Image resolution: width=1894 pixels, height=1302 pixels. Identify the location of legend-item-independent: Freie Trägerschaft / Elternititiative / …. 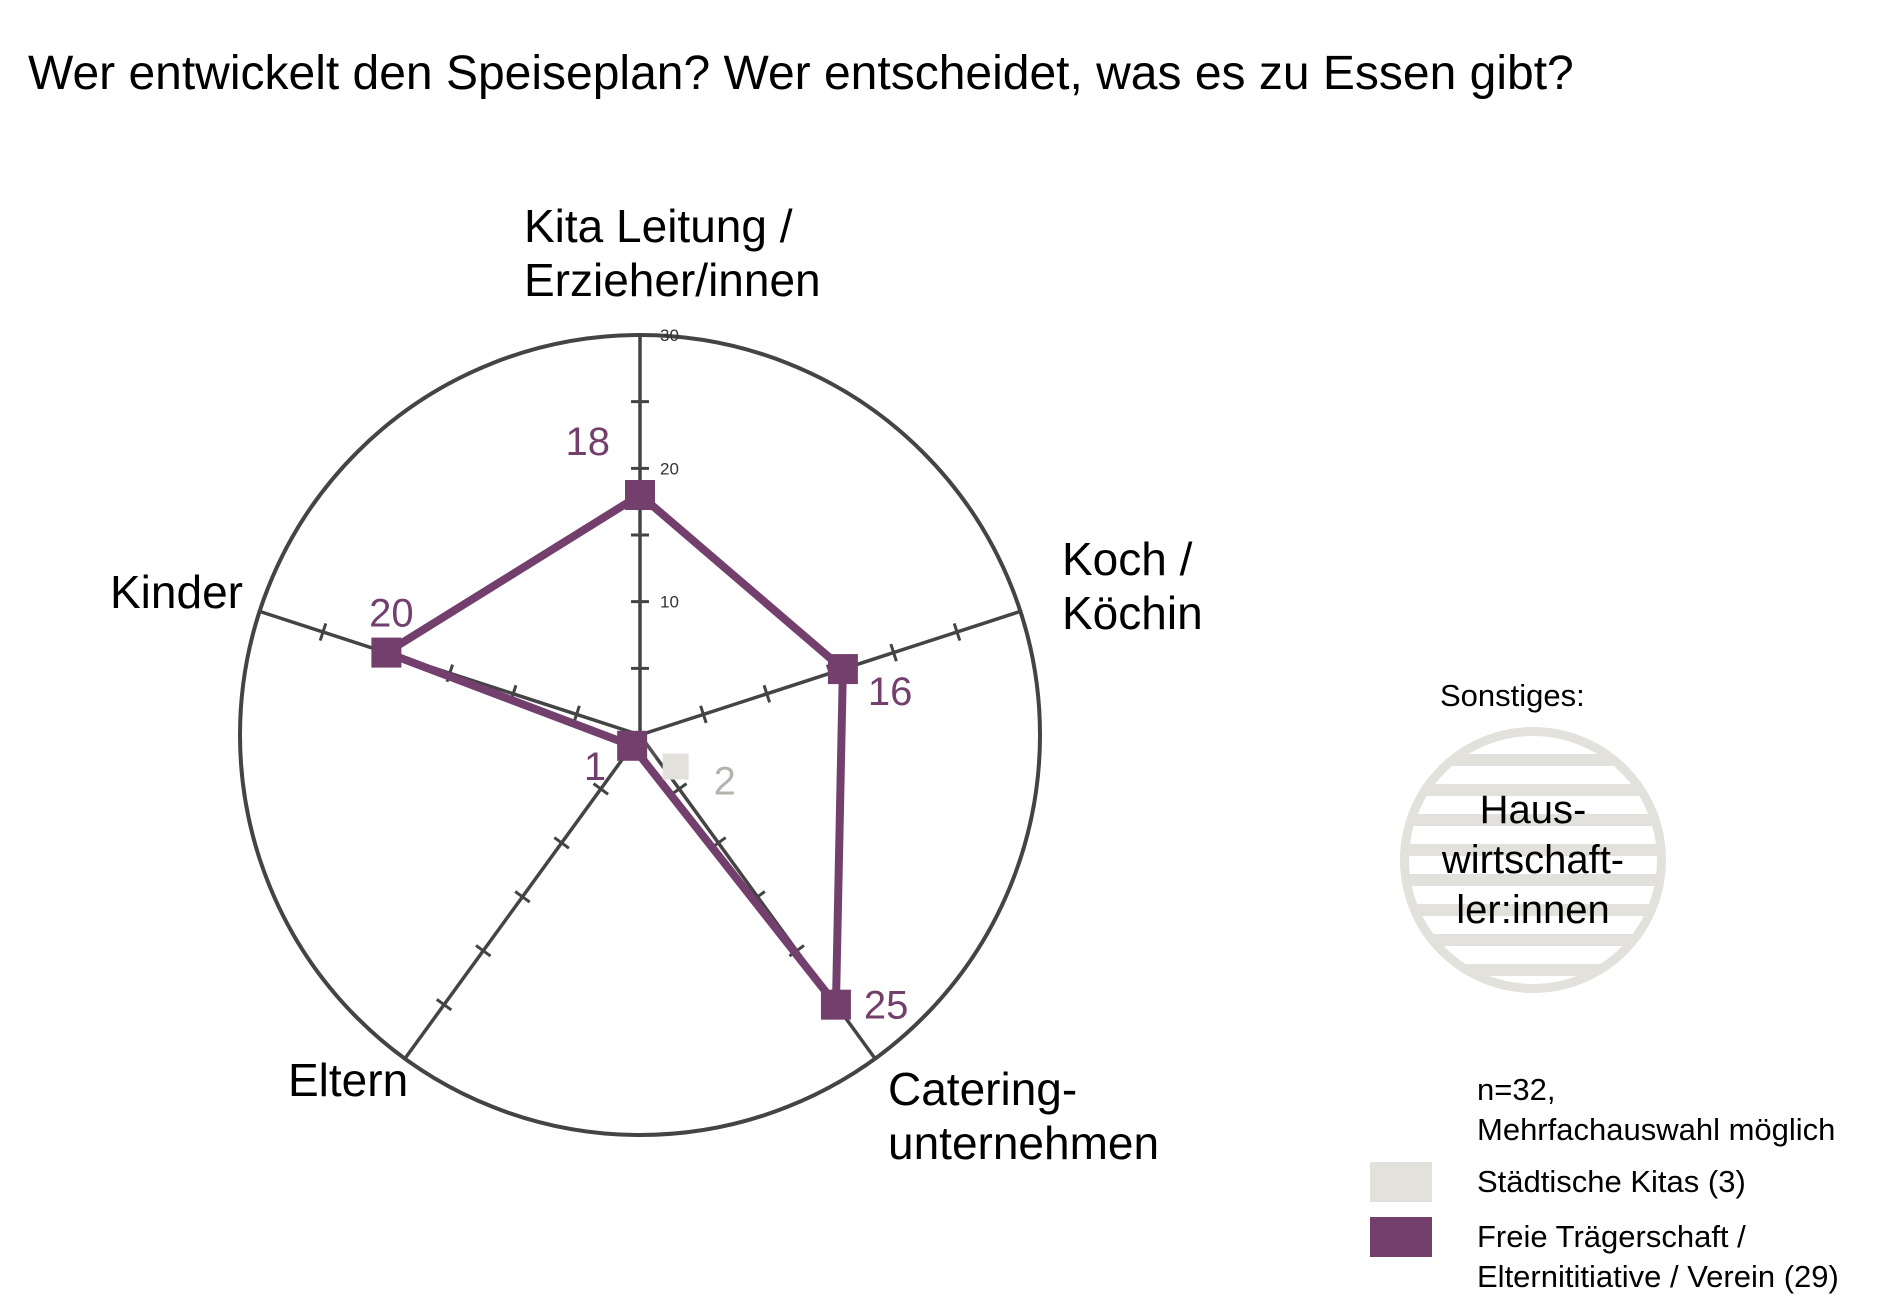
(1604, 1257).